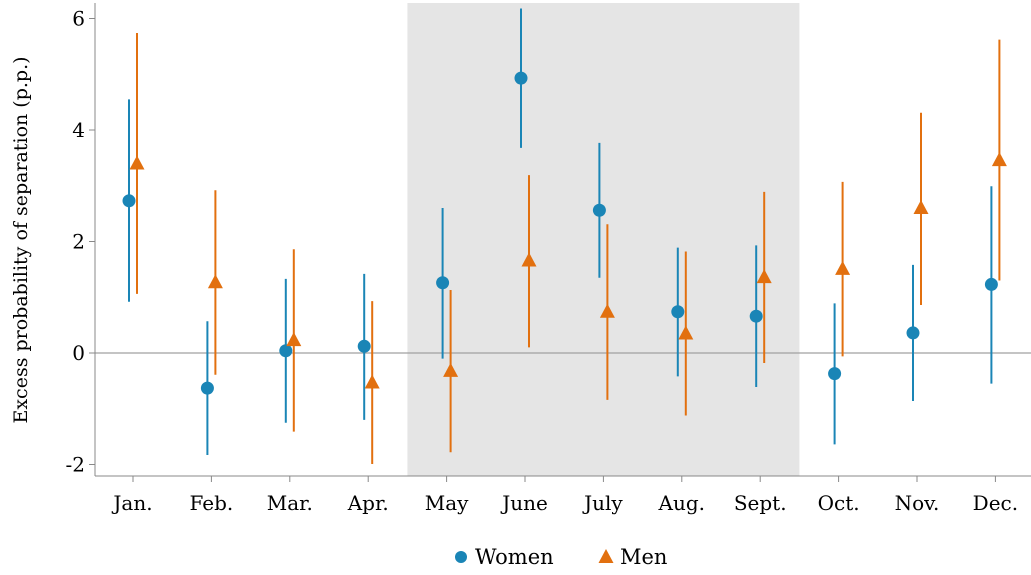  I want to click on x-tick-label: Oct., so click(839, 503).